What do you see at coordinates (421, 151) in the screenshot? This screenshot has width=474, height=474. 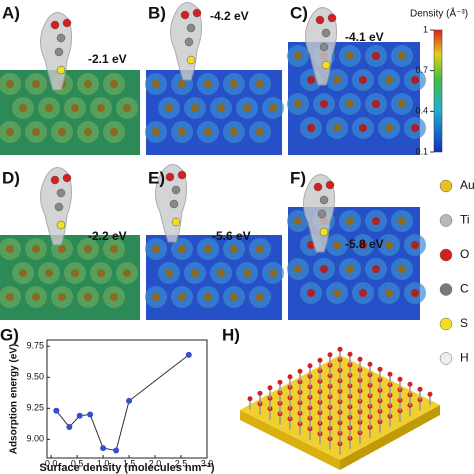 I see `colorbar-tick-label: 0.1` at bounding box center [421, 151].